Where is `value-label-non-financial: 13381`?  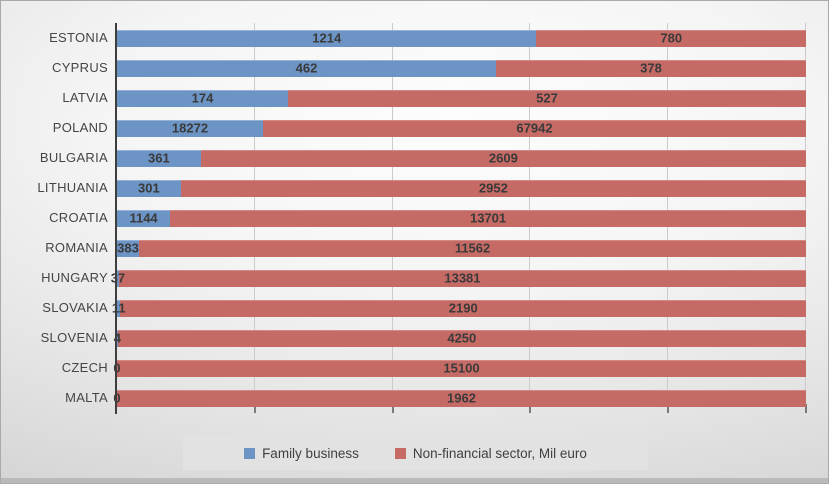
value-label-non-financial: 13381 is located at coordinates (462, 278).